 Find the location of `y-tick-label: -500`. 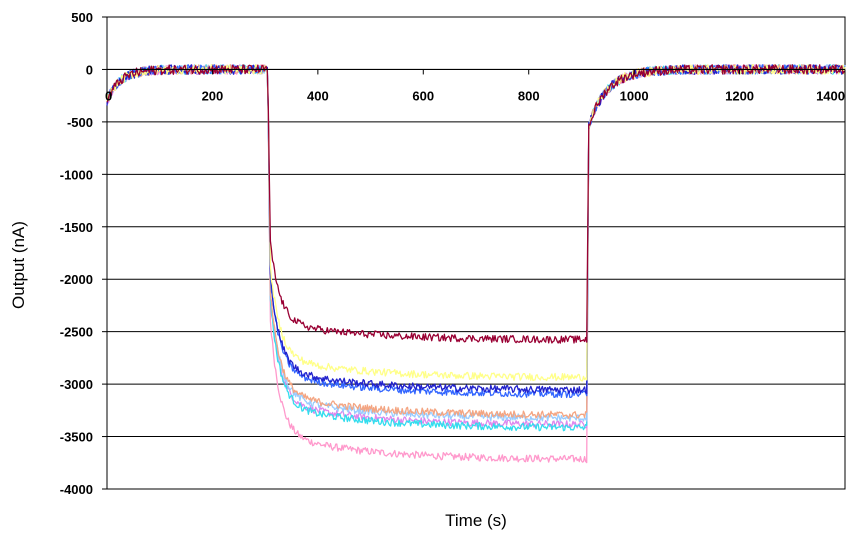

y-tick-label: -500 is located at coordinates (80, 122).